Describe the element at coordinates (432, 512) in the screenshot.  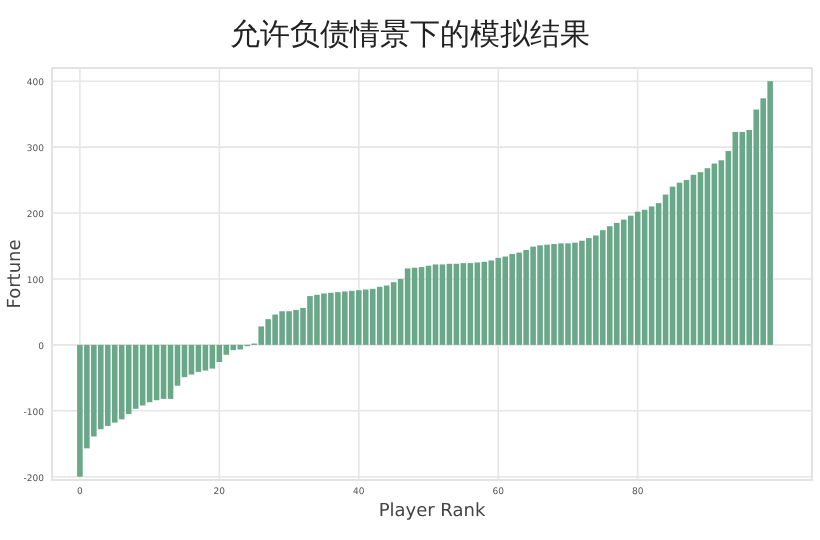
I see `x-axis-title: Player Rank` at that location.